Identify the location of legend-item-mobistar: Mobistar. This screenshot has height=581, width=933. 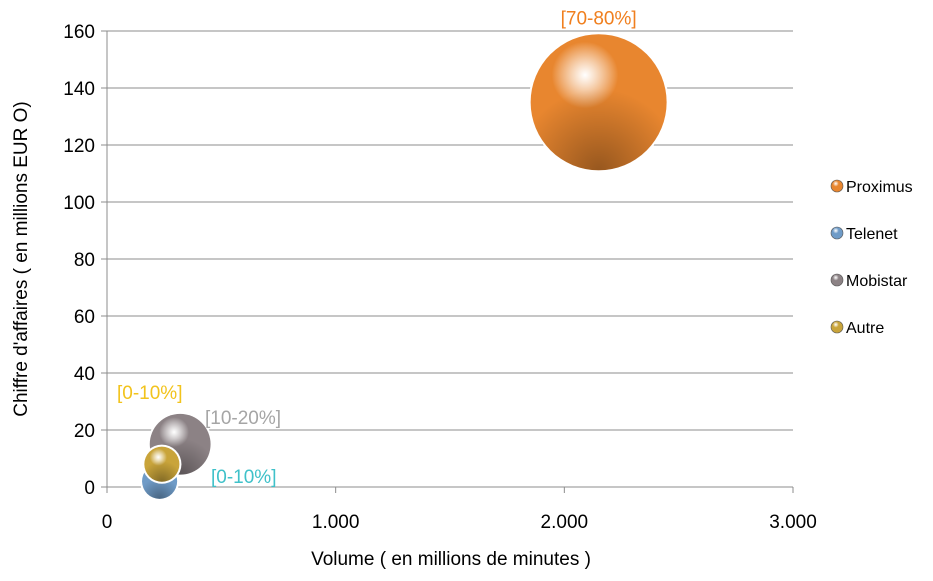
(869, 281).